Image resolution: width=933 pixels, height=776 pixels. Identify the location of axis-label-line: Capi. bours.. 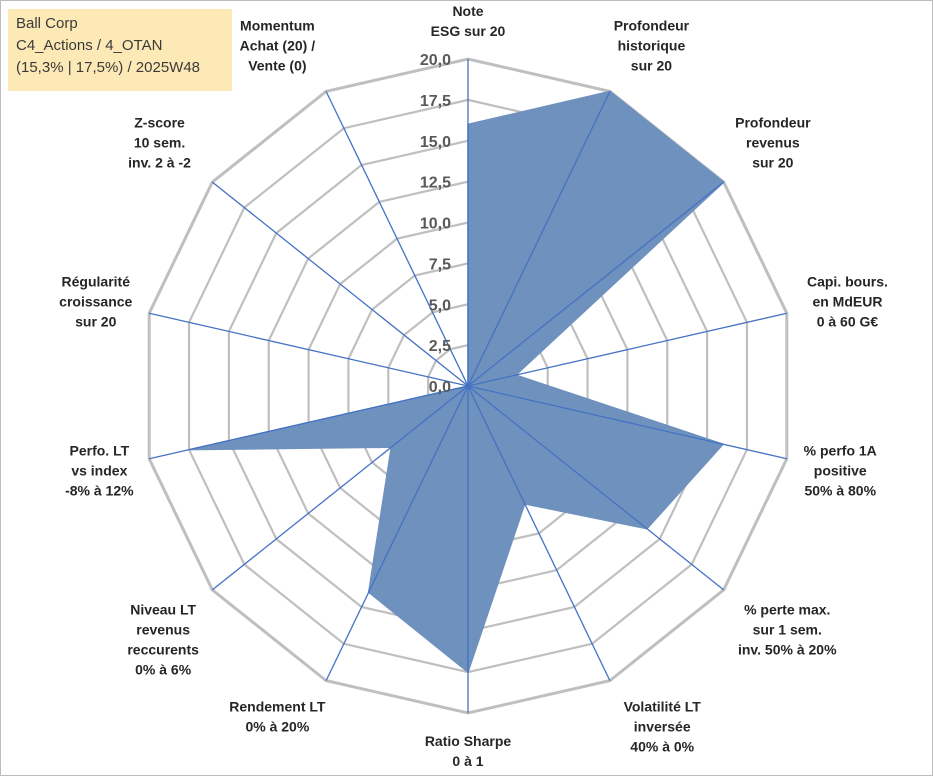
(847, 282).